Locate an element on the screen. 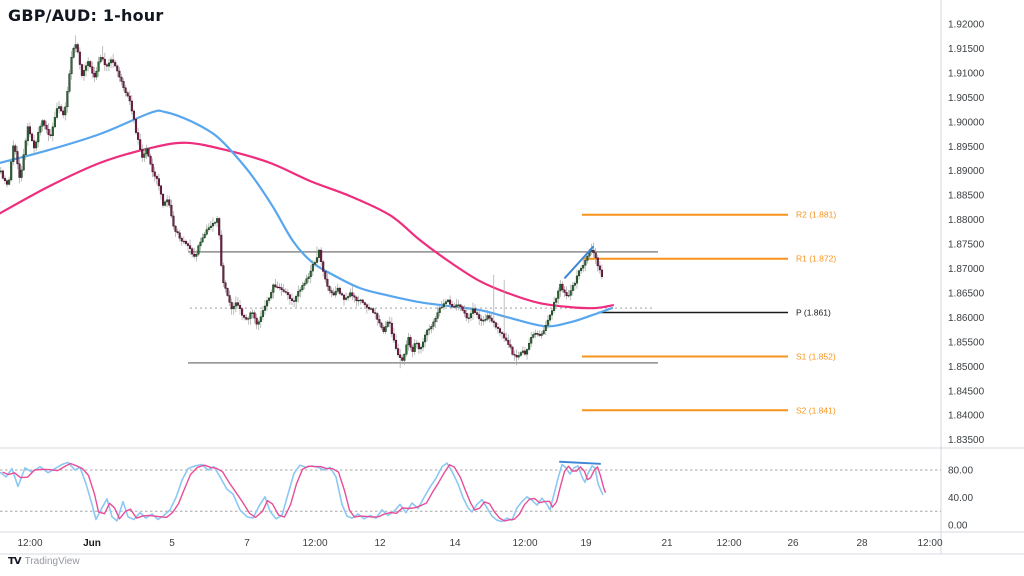 The width and height of the screenshot is (1024, 576). price-axis-label: 1.91000 is located at coordinates (966, 73).